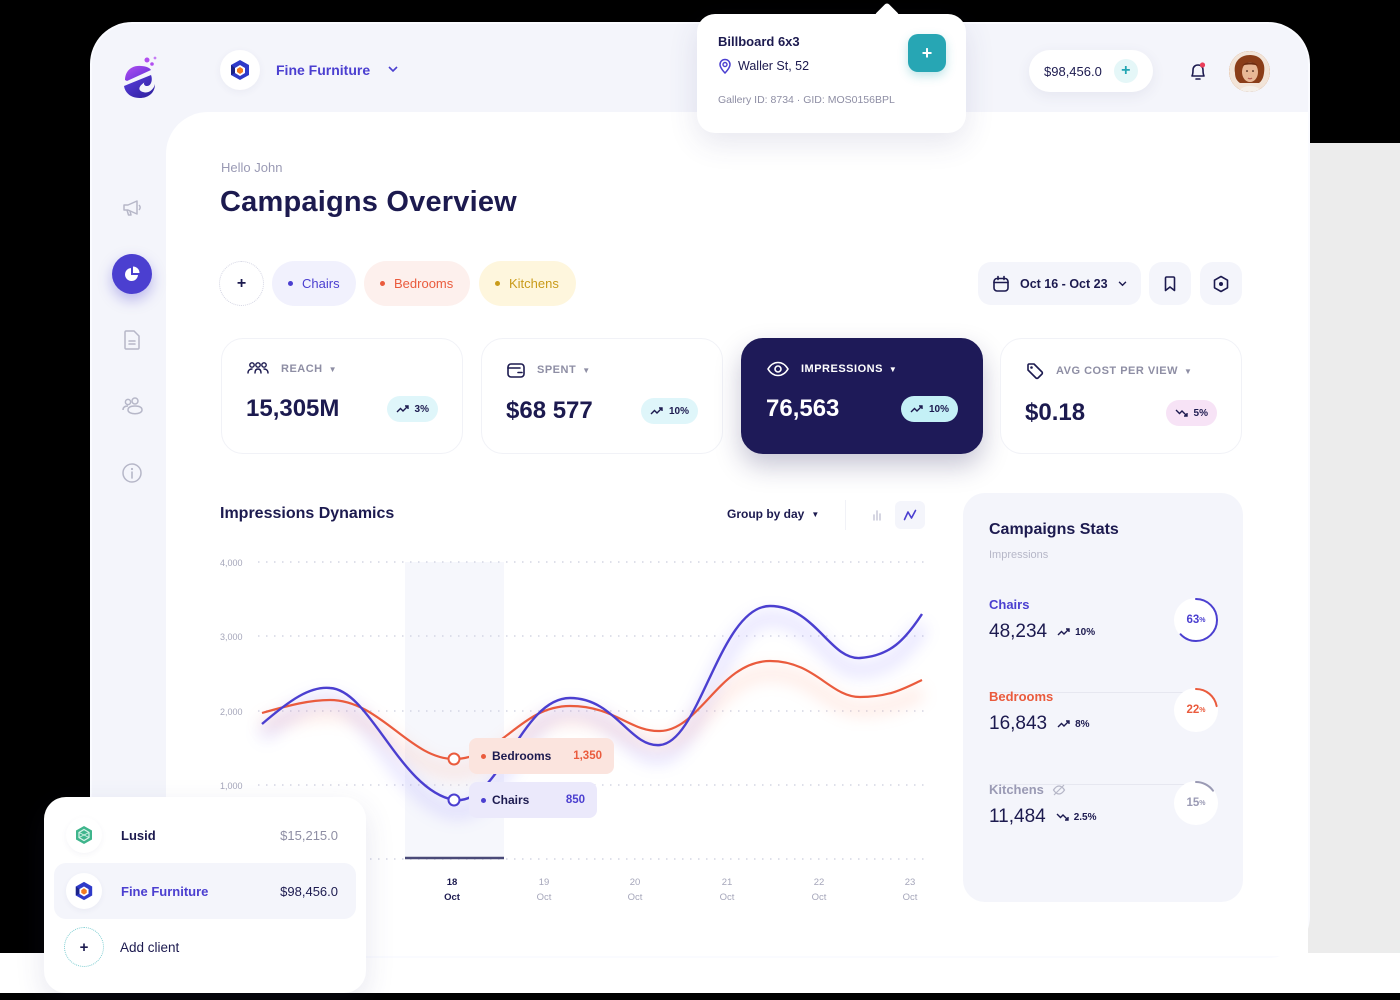 This screenshot has height=1000, width=1400. I want to click on tooltip-value: 850, so click(575, 800).